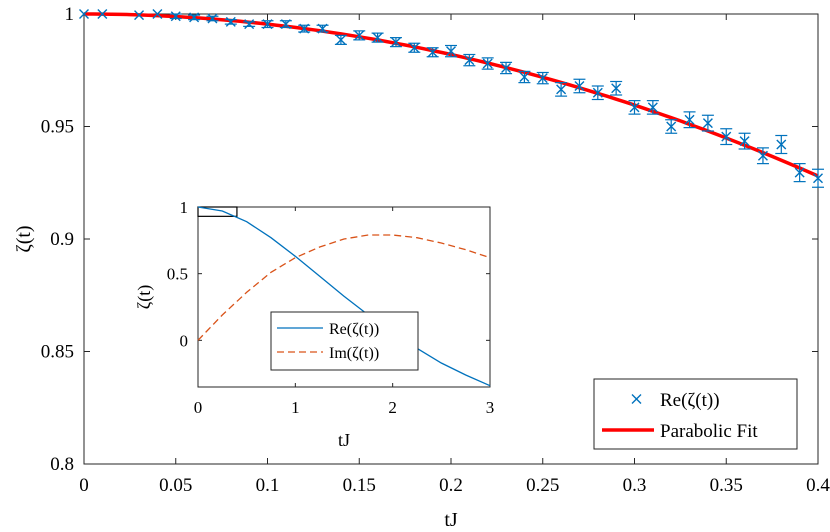 Image resolution: width=830 pixels, height=532 pixels. Describe the element at coordinates (268, 485) in the screenshot. I see `main-x-tick-label: 0.1` at that location.